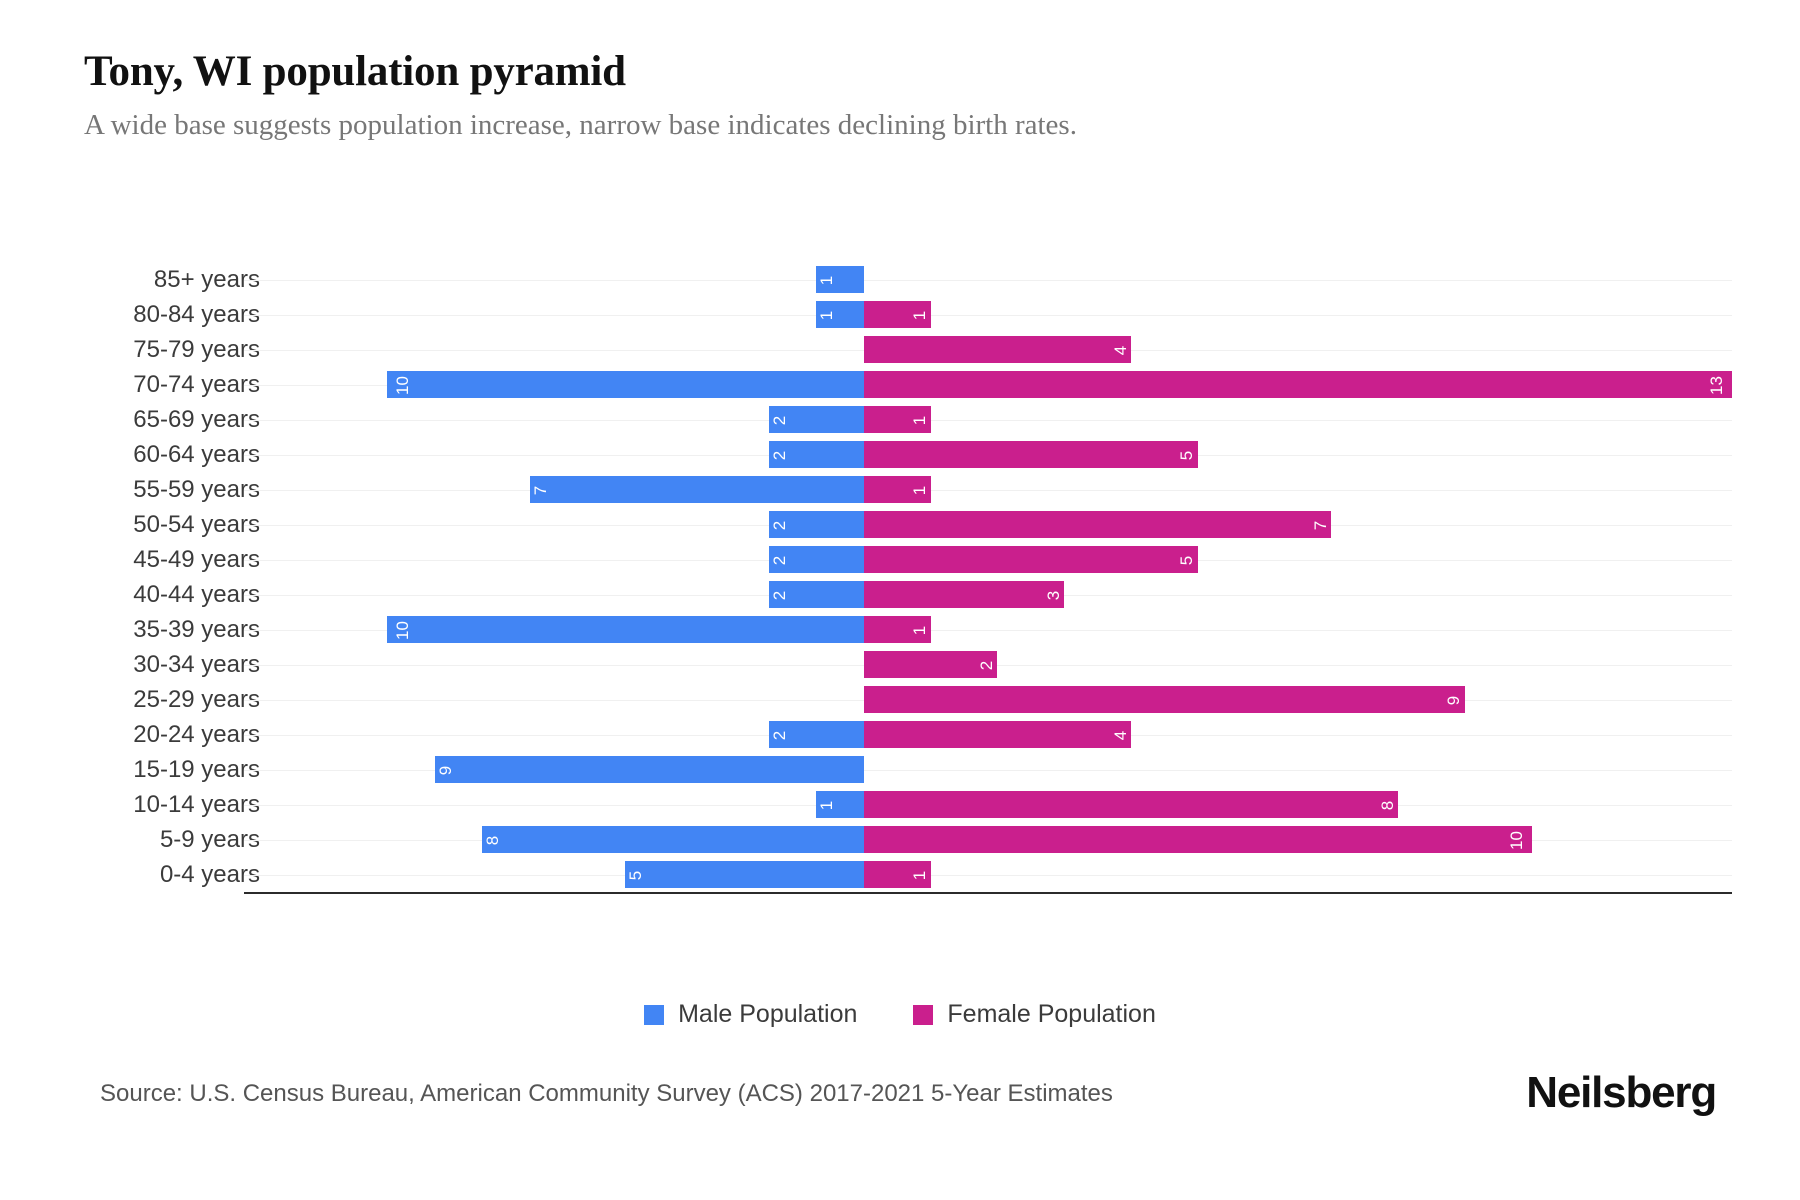 The image size is (1800, 1200). What do you see at coordinates (1454, 700) in the screenshot?
I see `female-bar-value-label: 9` at bounding box center [1454, 700].